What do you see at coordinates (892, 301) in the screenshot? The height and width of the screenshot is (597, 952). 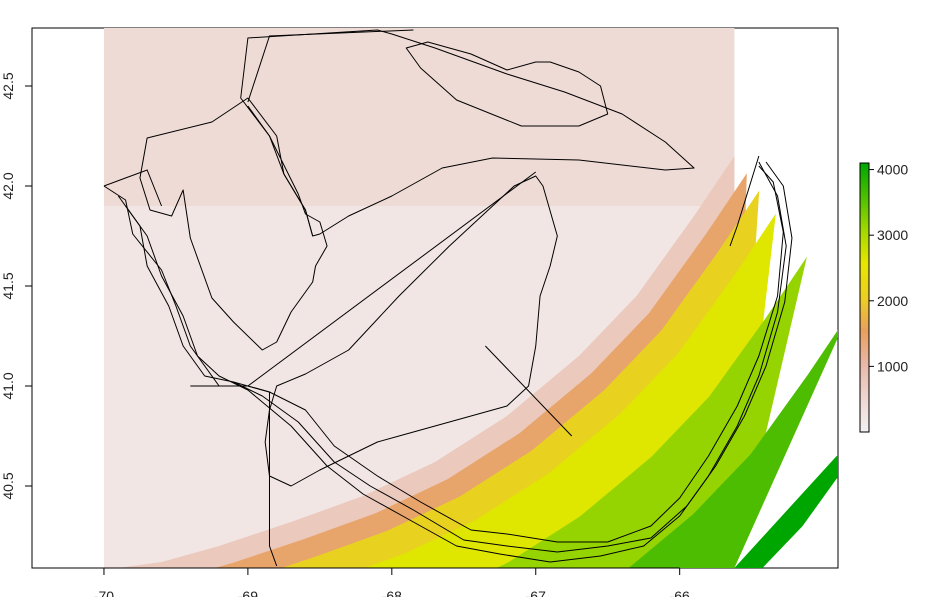 I see `legend-tick-label: 2000` at bounding box center [892, 301].